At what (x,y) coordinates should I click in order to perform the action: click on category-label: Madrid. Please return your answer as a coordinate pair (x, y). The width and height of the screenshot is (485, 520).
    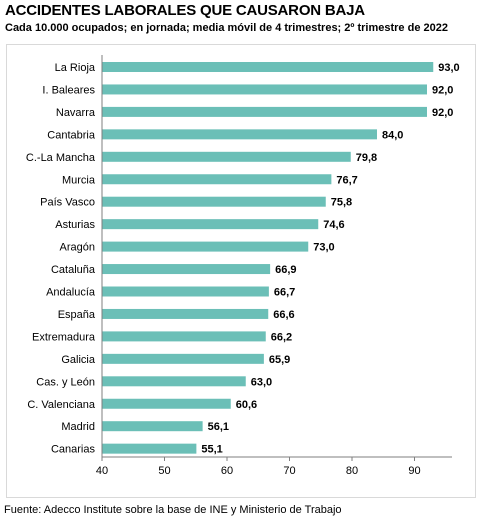
    Looking at the image, I should click on (78, 427).